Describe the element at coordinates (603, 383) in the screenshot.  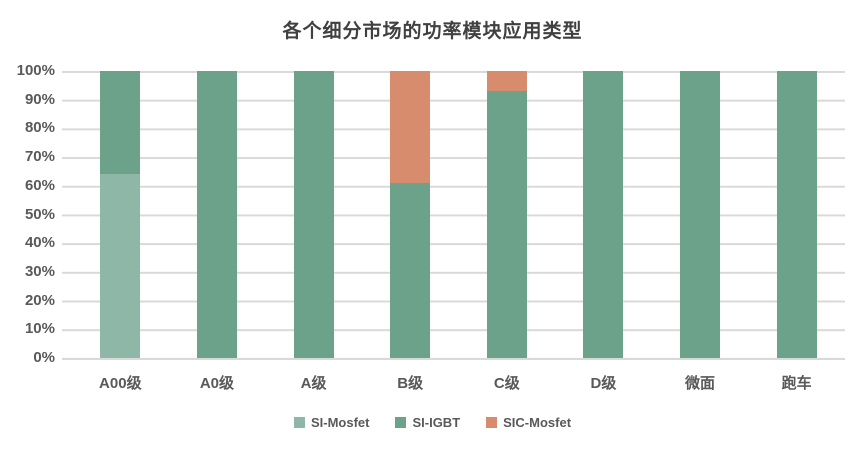
I see `x-tick-label: D级` at that location.